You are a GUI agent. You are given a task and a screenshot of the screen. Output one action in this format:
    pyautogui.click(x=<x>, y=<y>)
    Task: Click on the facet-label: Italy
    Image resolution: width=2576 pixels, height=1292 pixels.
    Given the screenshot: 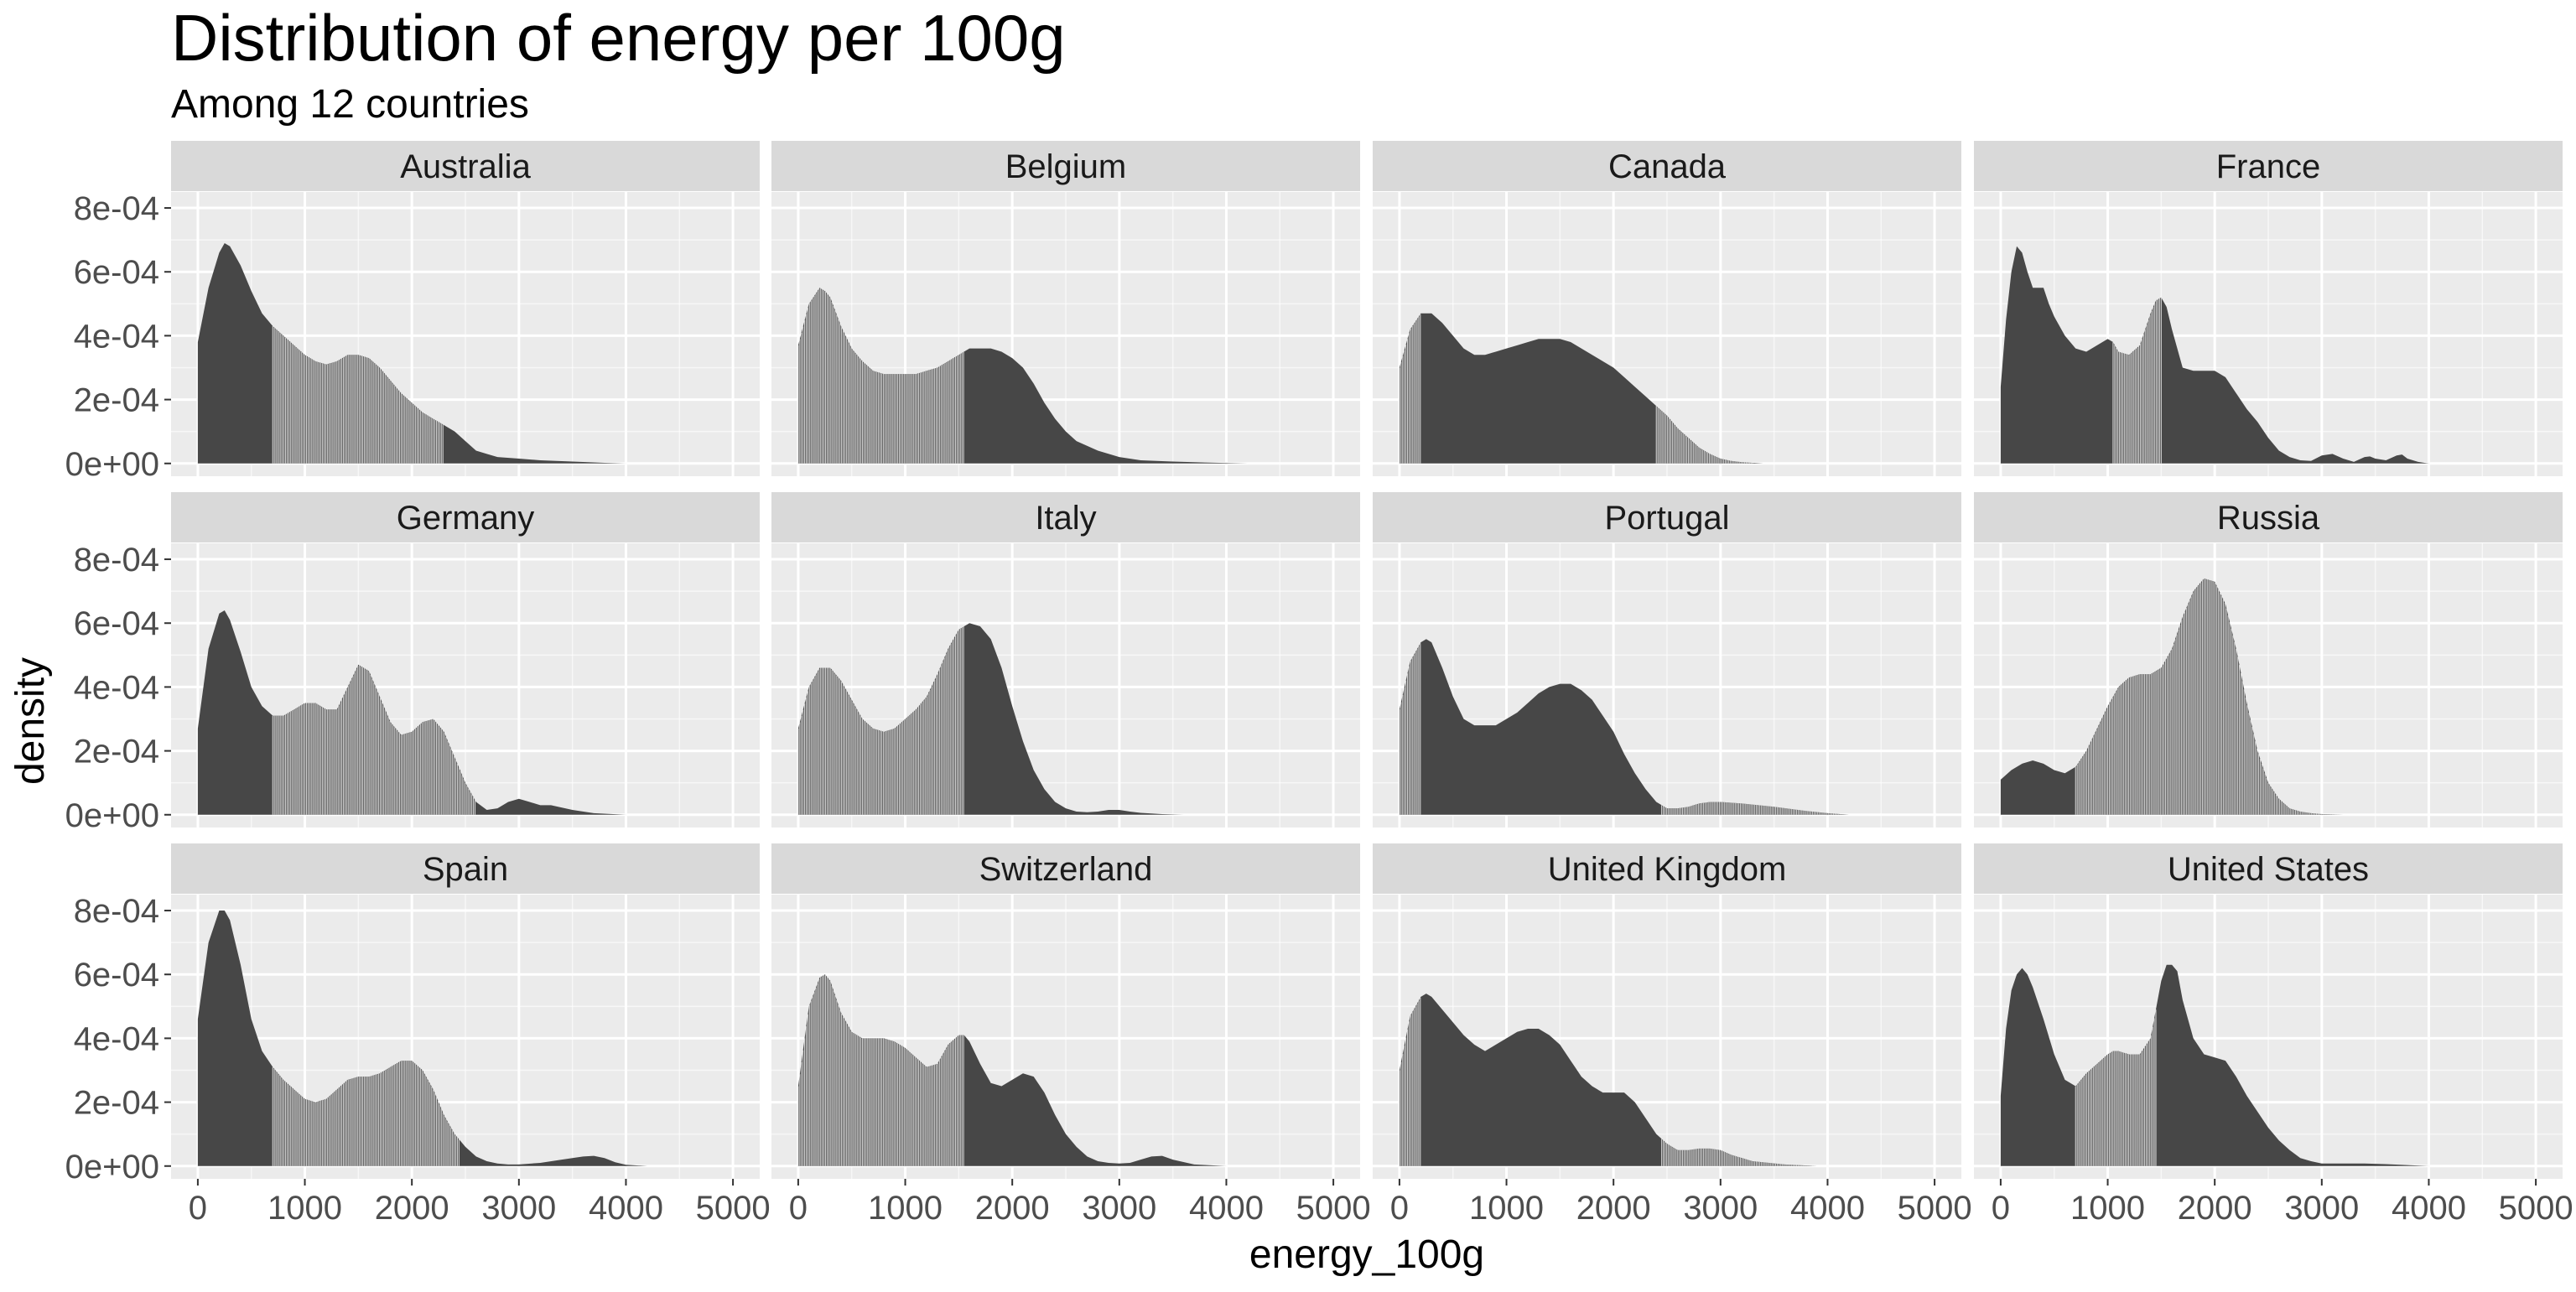 What is the action you would take?
    pyautogui.click(x=1065, y=518)
    